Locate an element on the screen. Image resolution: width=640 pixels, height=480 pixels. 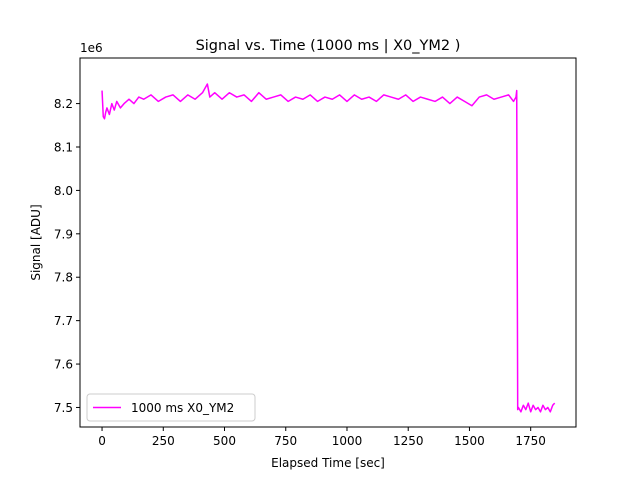
legend-label: 1000 ms X0_YM2 is located at coordinates (182, 408).